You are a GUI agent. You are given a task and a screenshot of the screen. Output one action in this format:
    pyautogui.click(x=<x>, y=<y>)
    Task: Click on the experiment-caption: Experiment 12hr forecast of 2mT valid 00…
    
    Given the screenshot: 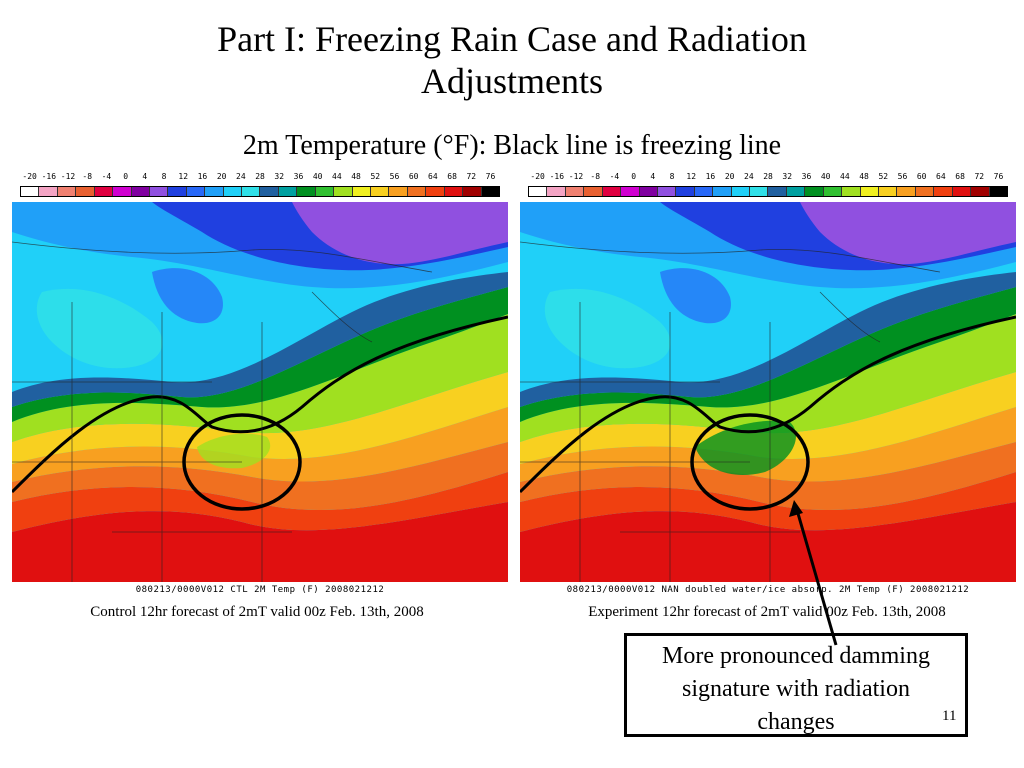 What is the action you would take?
    pyautogui.click(x=767, y=612)
    